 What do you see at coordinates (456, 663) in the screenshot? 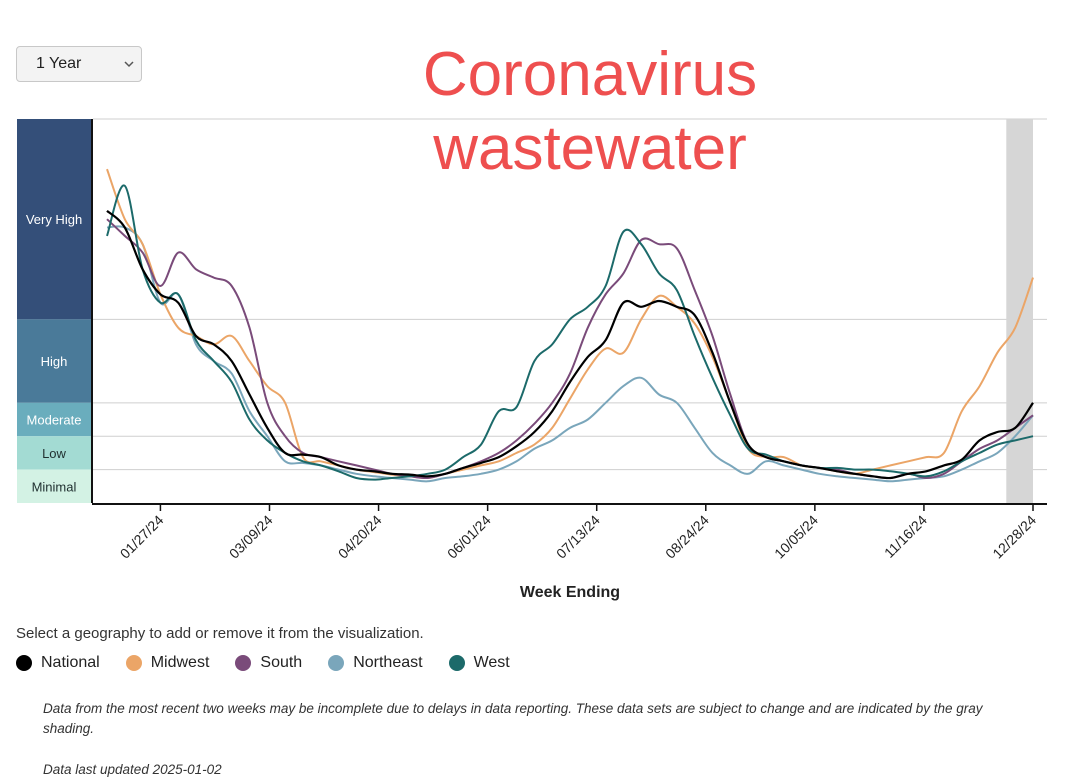
I see `legend-dot-west` at bounding box center [456, 663].